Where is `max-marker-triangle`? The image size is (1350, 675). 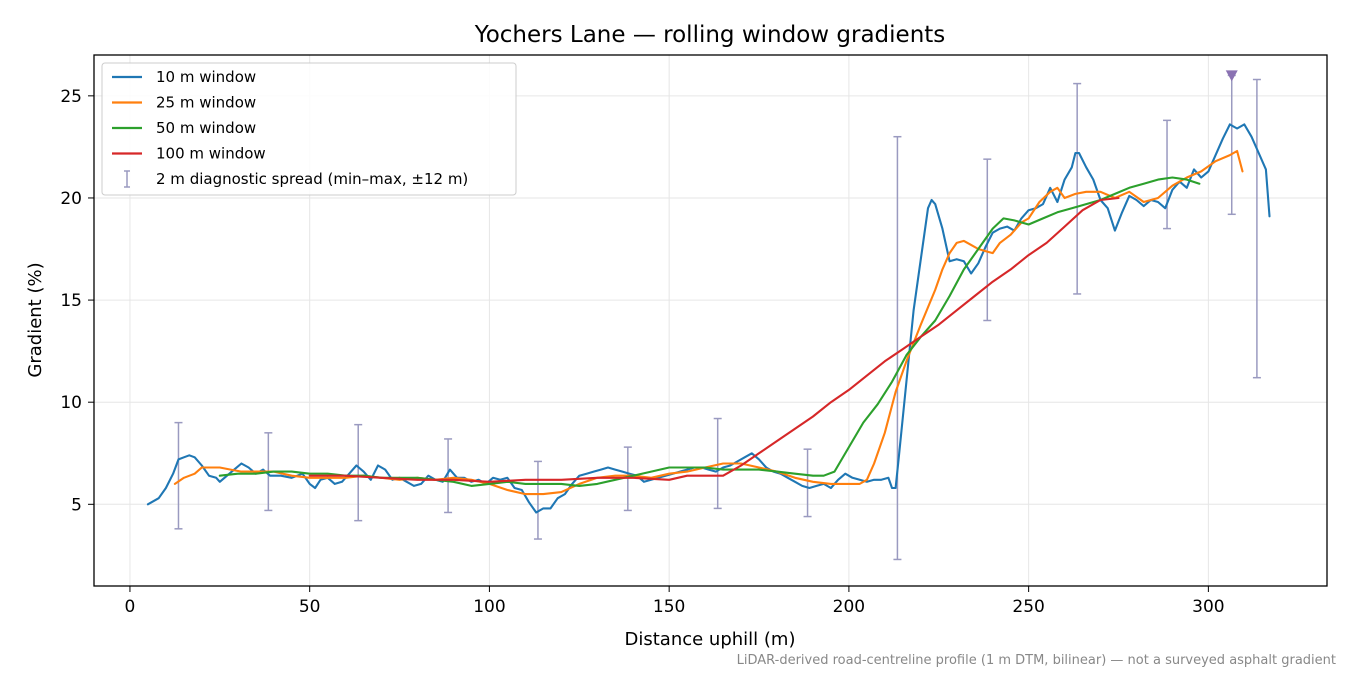 max-marker-triangle is located at coordinates (1231, 76).